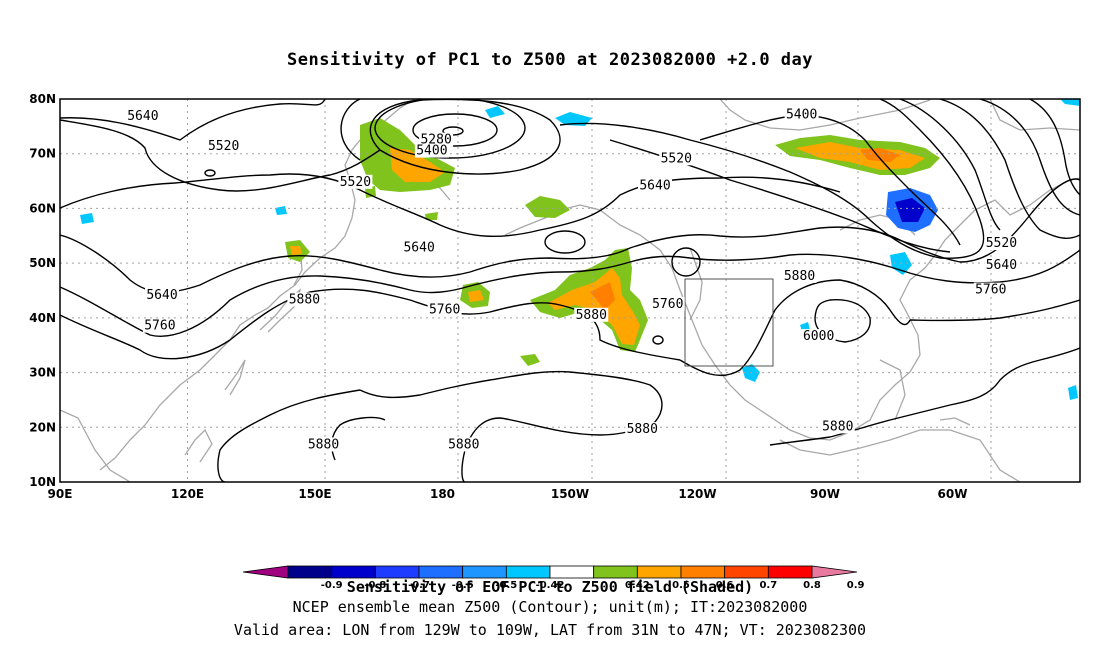 The width and height of the screenshot is (1100, 650). Describe the element at coordinates (42, 482) in the screenshot. I see `y-tick-label: 10N` at that location.